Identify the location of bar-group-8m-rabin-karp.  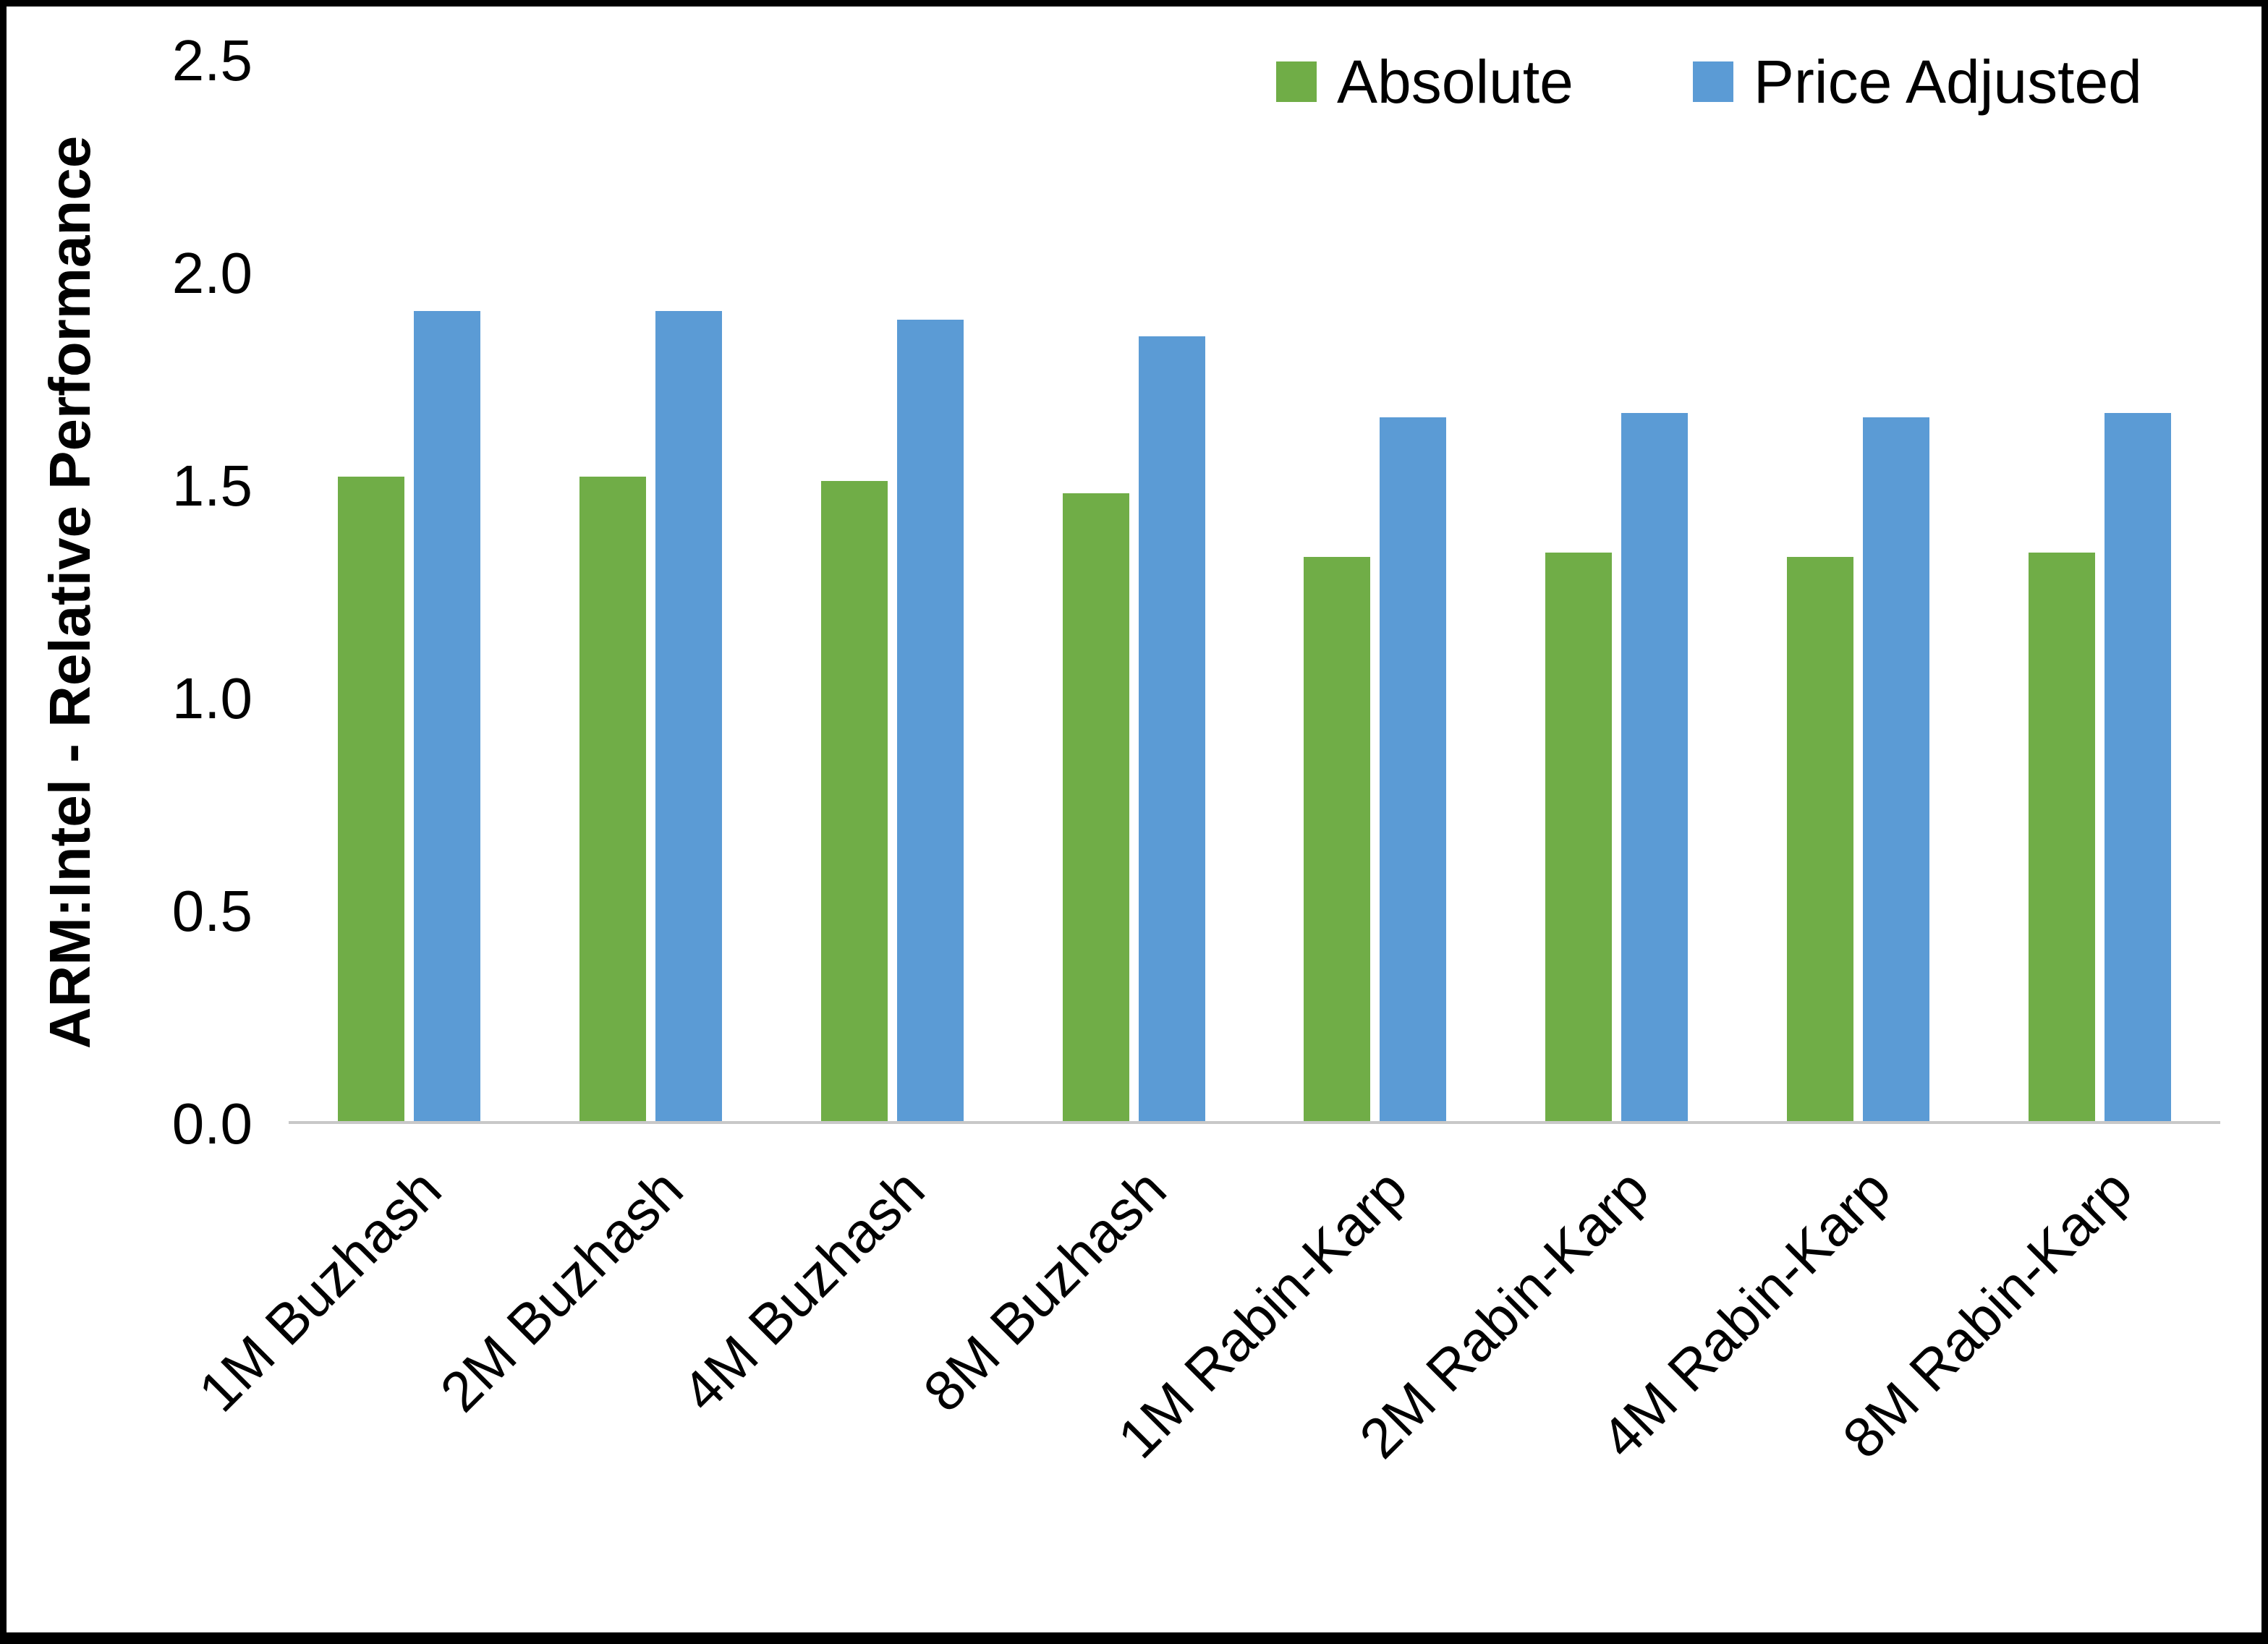
(2099, 591).